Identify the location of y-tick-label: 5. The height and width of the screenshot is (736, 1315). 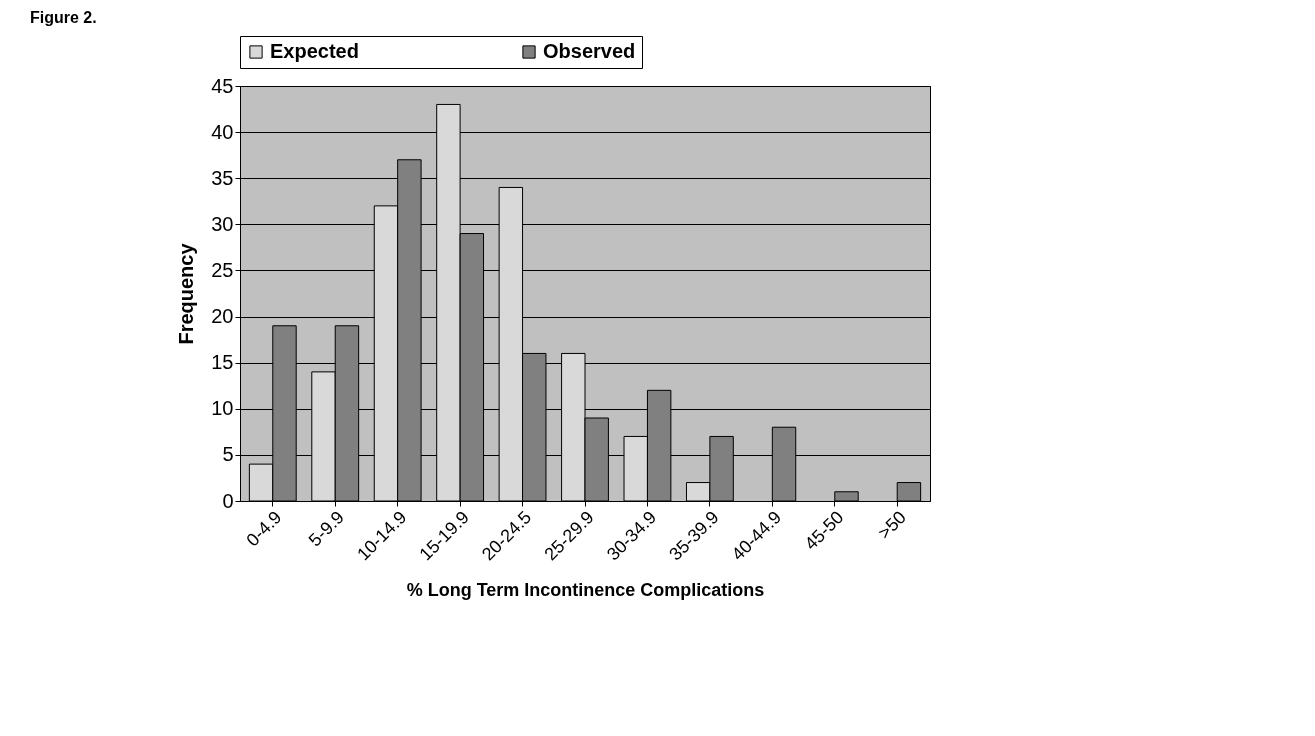
(228, 454).